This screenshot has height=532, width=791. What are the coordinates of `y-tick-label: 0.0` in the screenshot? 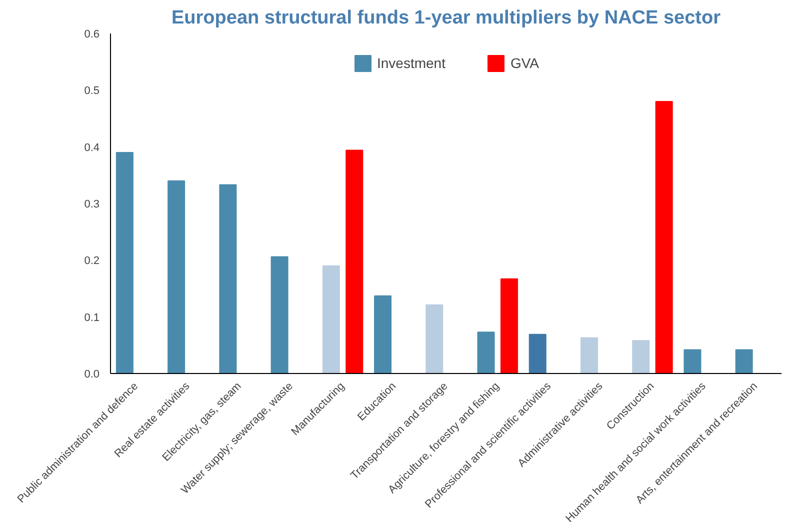 It's located at (92, 374).